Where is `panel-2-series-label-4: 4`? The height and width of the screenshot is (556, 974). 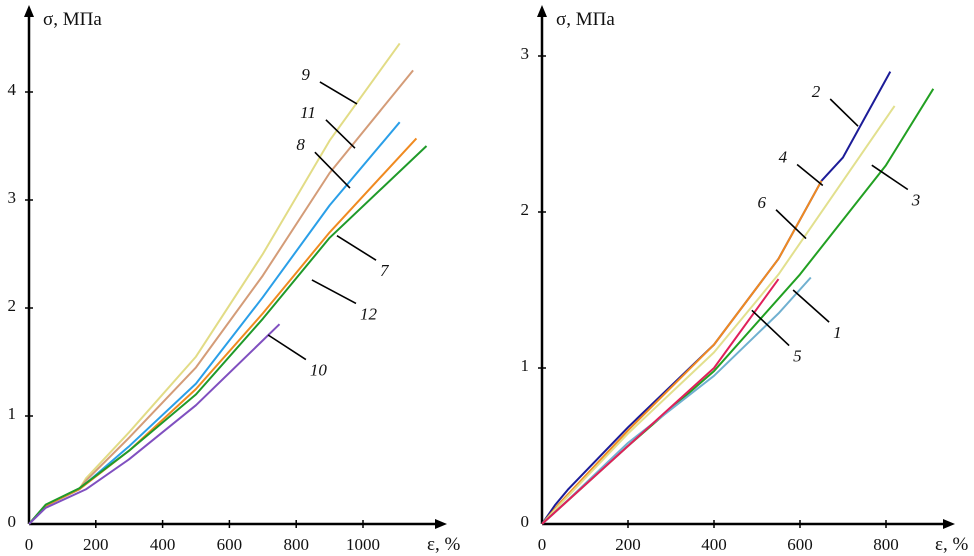 panel-2-series-label-4: 4 is located at coordinates (783, 157).